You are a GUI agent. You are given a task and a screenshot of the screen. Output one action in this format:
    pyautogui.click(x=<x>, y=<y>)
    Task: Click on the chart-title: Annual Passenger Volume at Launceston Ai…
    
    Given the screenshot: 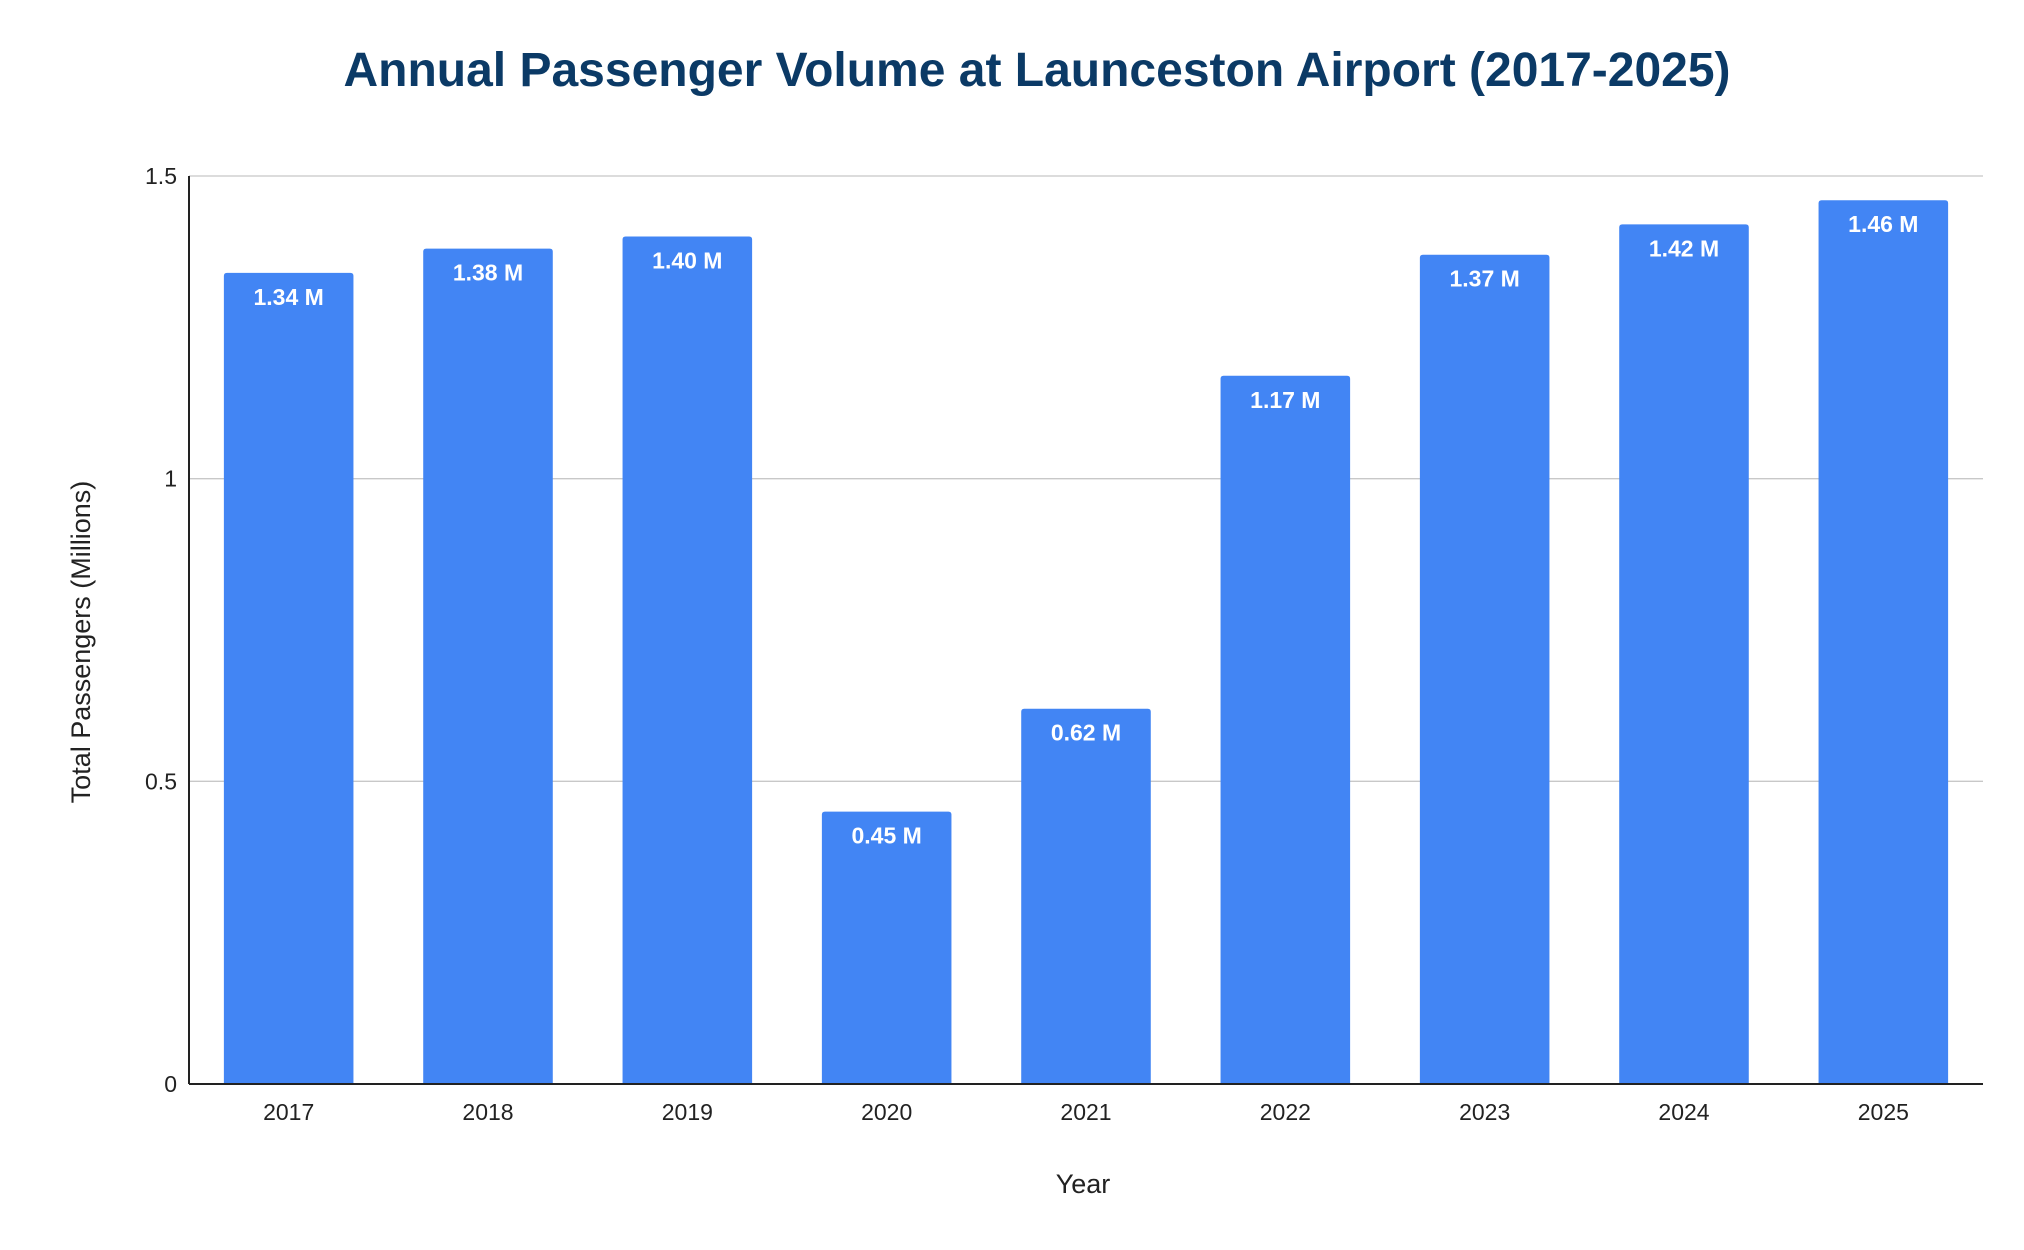 What is the action you would take?
    pyautogui.click(x=1036, y=70)
    